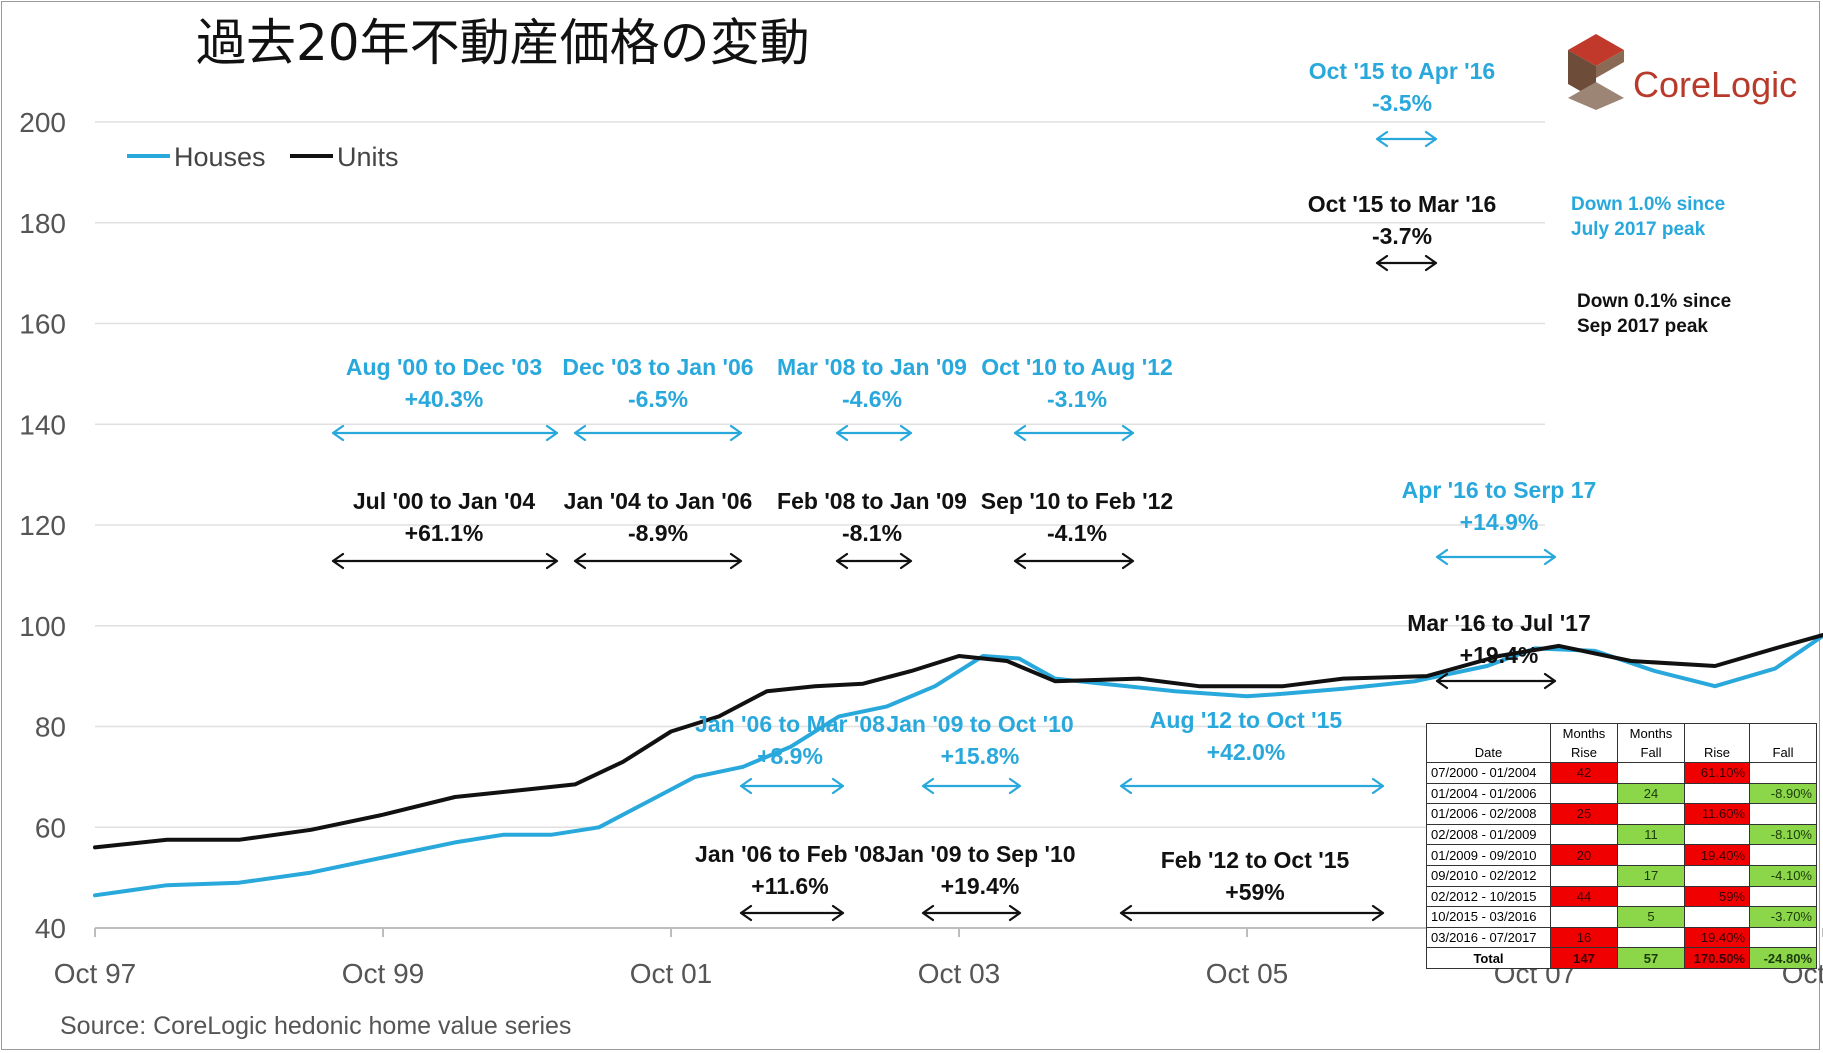 The width and height of the screenshot is (1823, 1053). I want to click on legend-label-houses: Houses, so click(220, 157).